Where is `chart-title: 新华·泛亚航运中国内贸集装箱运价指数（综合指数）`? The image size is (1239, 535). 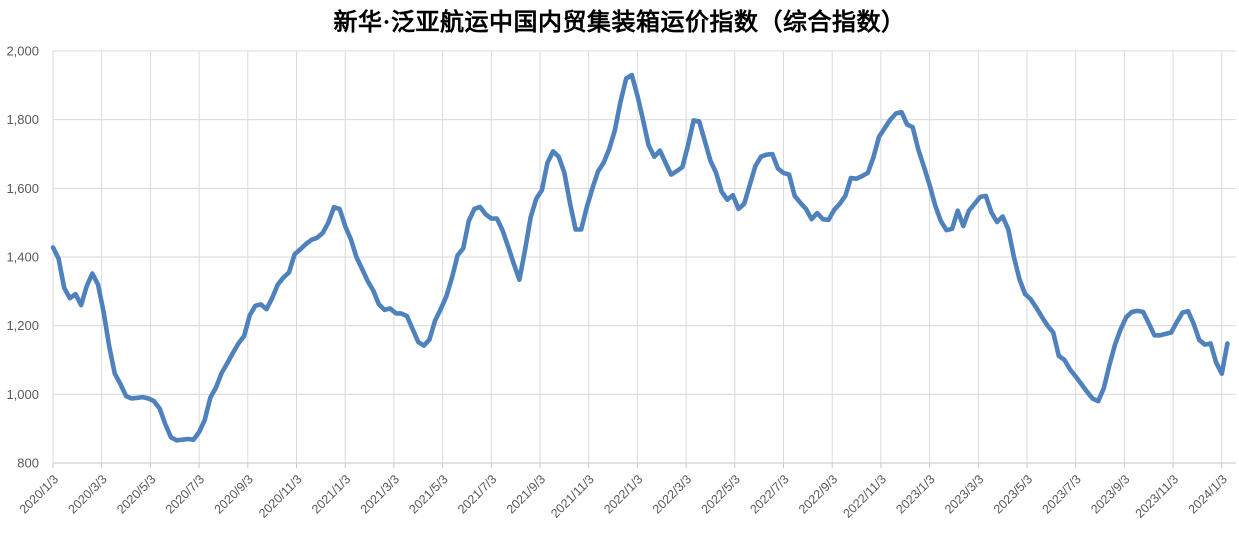
chart-title: 新华·泛亚航运中国内贸集装箱运价指数（综合指数） is located at coordinates (619, 23).